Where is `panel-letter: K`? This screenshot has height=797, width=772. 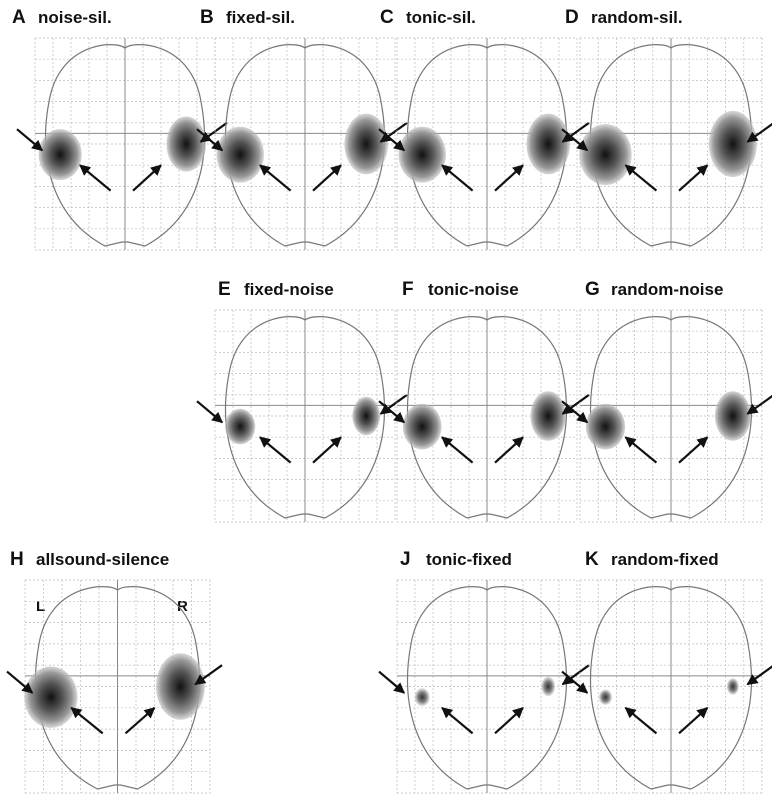
panel-letter: K is located at coordinates (592, 559).